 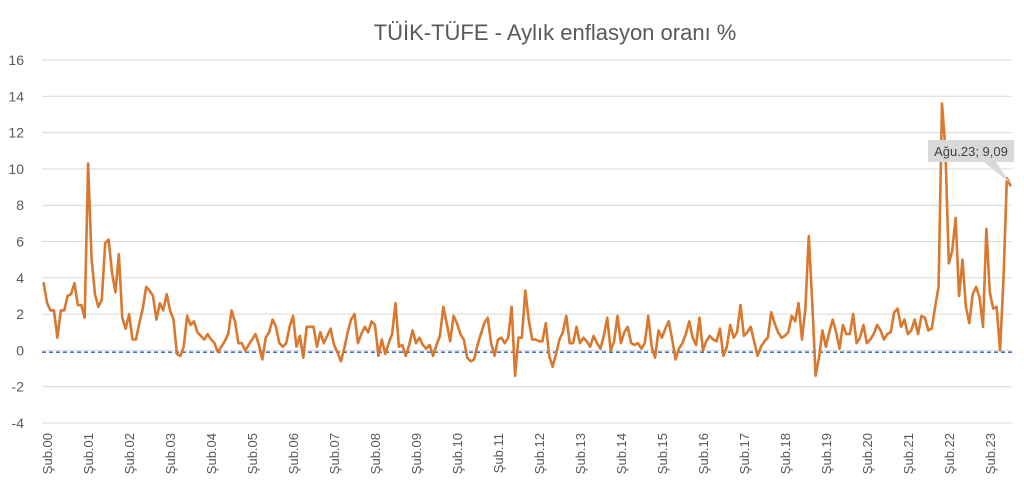 What do you see at coordinates (170, 453) in the screenshot?
I see `x-tick-label: Şub.03` at bounding box center [170, 453].